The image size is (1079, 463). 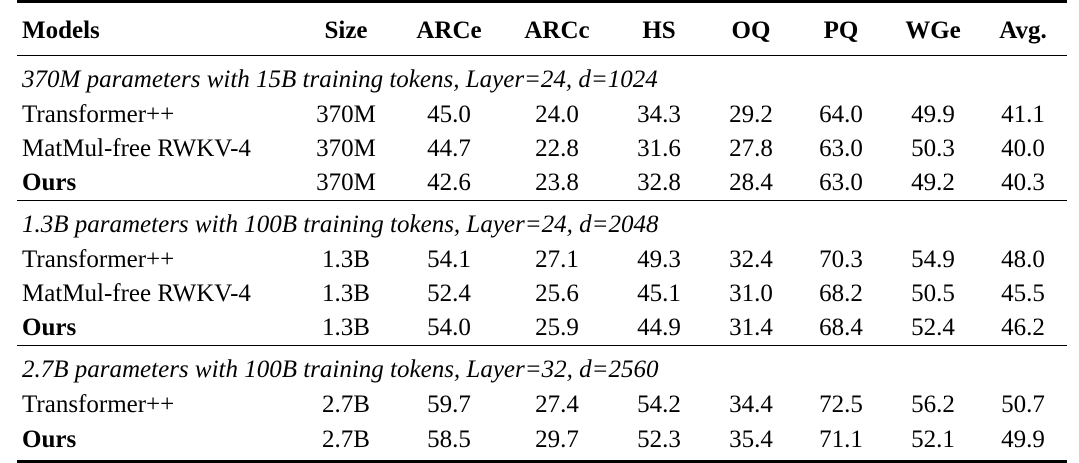 What do you see at coordinates (557, 293) in the screenshot?
I see `value-cell: 25.6` at bounding box center [557, 293].